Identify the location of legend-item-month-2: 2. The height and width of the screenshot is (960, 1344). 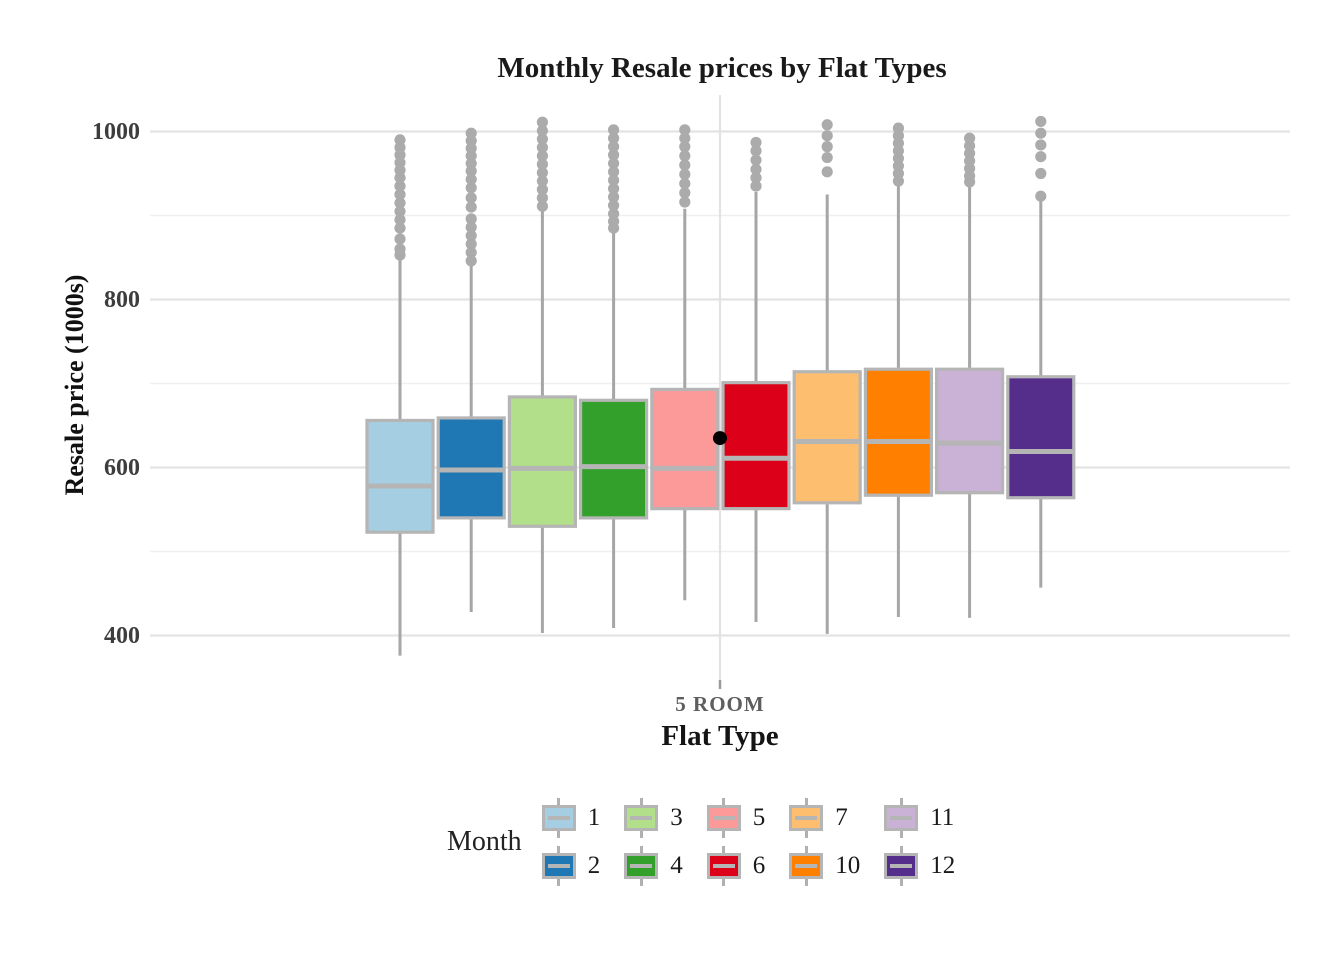
(571, 866).